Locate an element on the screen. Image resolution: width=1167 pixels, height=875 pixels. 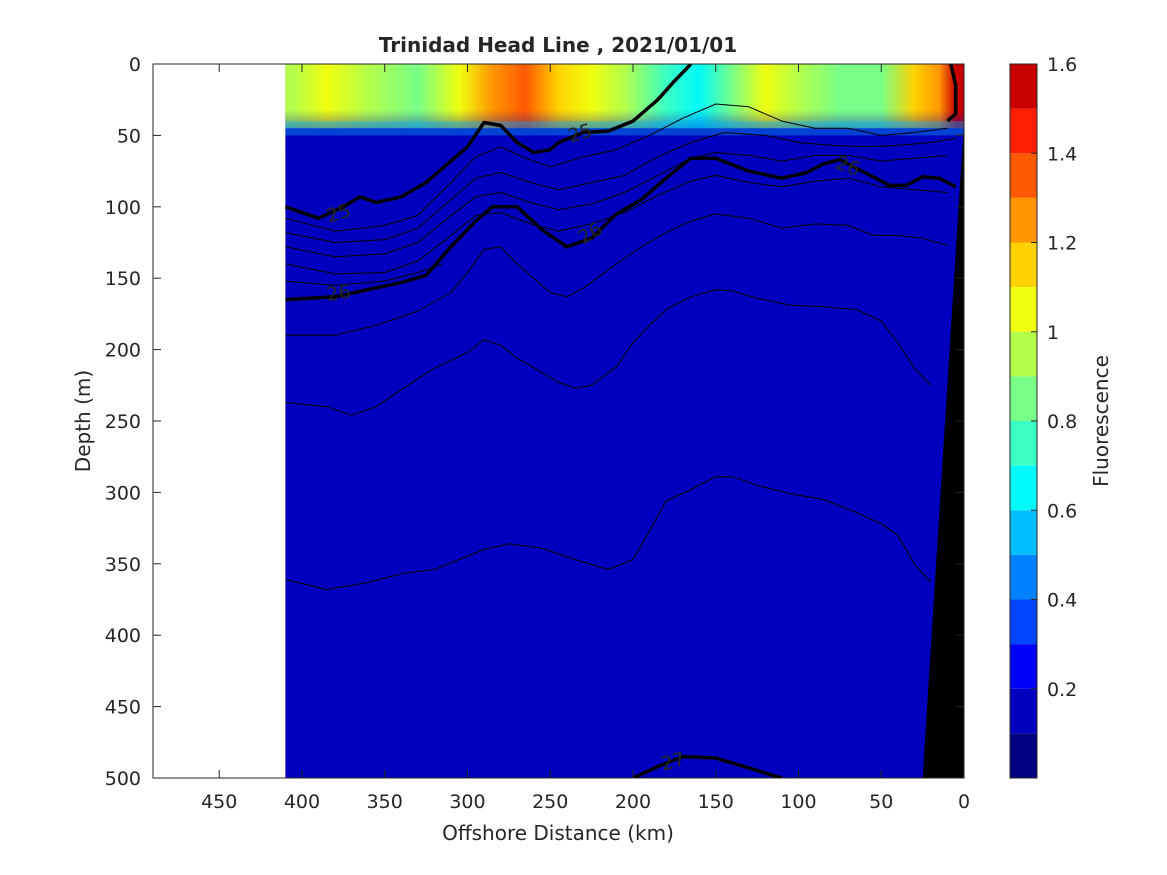
y-tick-label: 450 is located at coordinates (123, 708).